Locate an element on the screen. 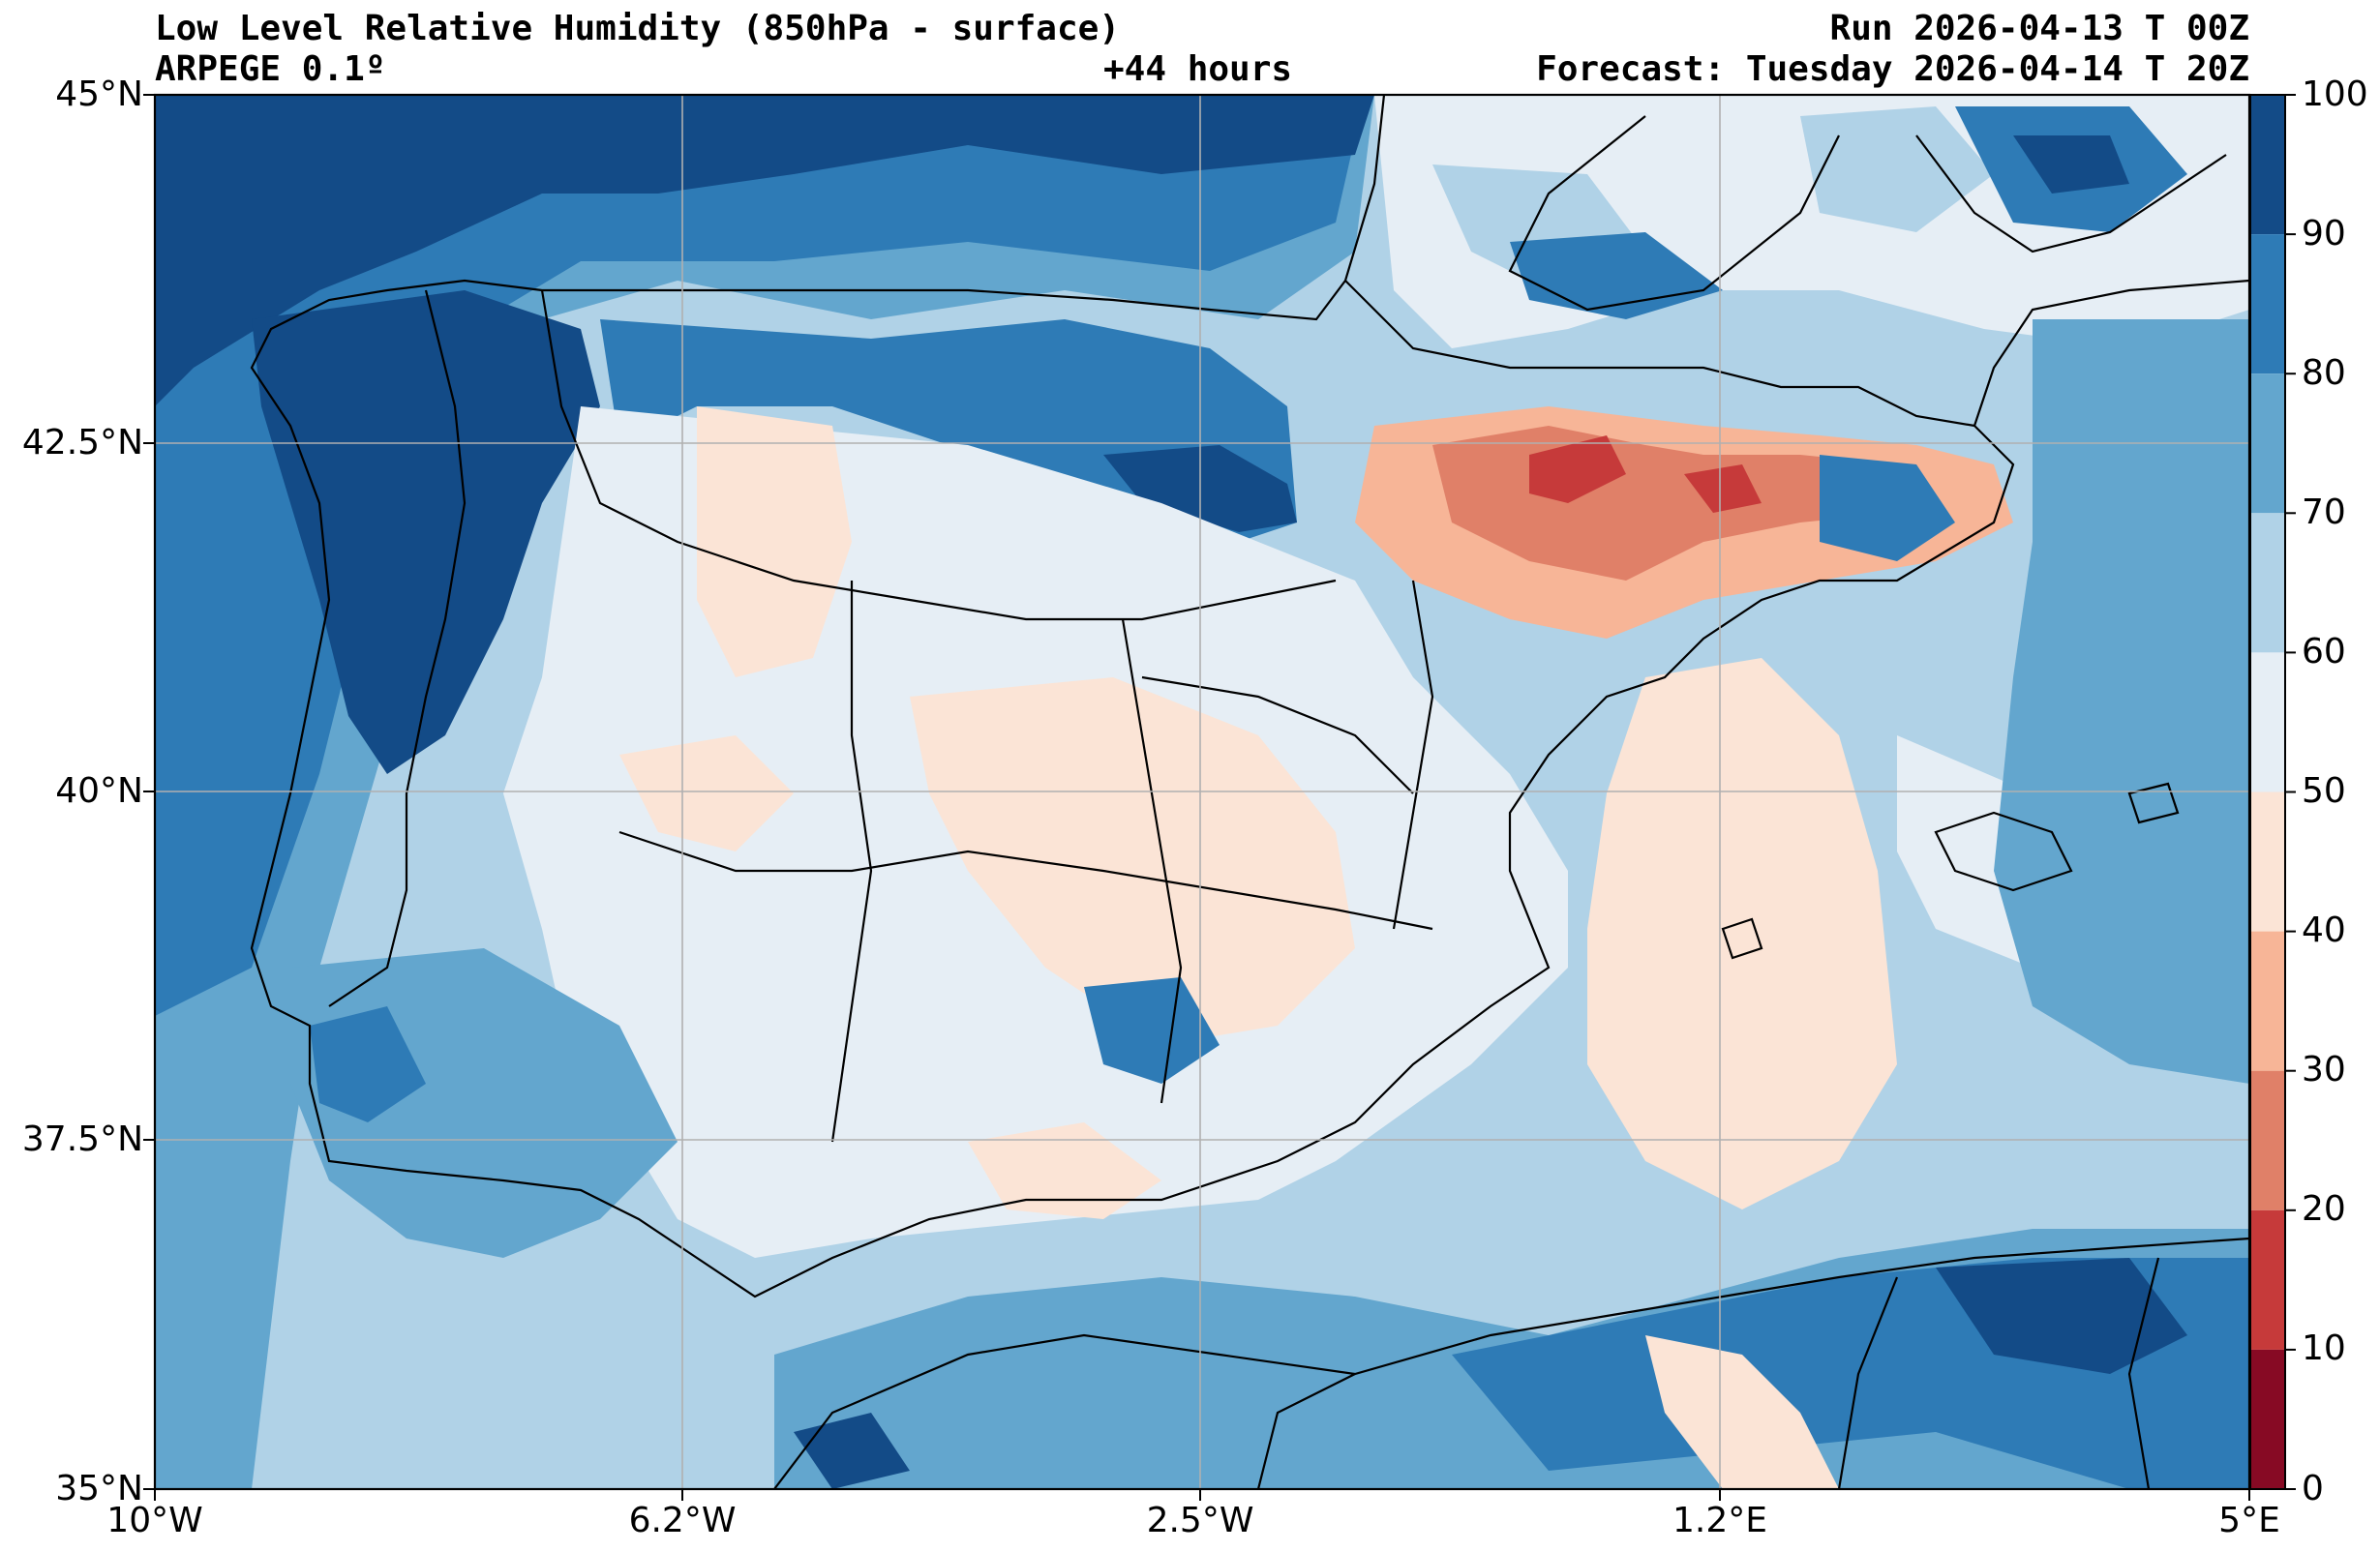 The width and height of the screenshot is (2380, 1552). lon-label-1-2e: 1.2°E is located at coordinates (1720, 1521).